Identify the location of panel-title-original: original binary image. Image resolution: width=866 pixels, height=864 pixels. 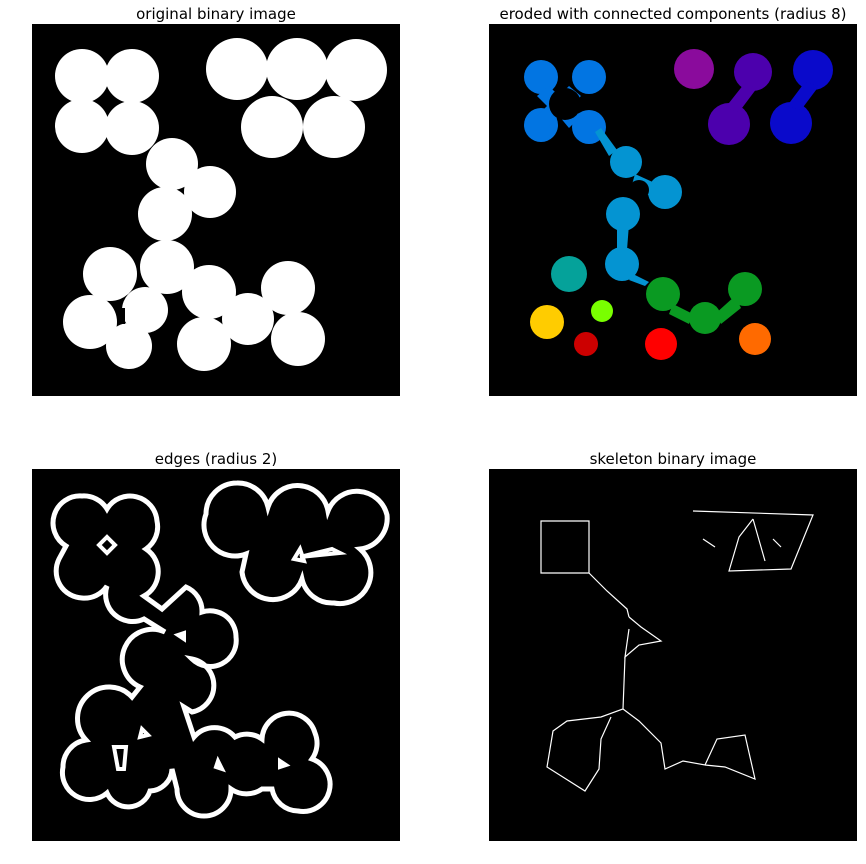
(216, 14).